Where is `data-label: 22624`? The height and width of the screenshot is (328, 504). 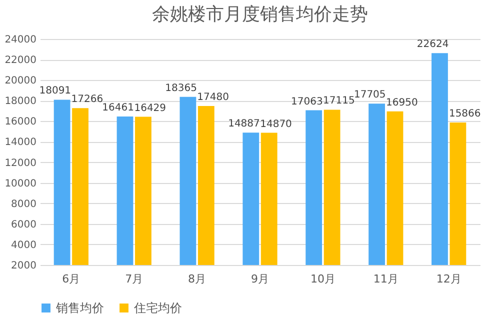 data-label: 22624 is located at coordinates (432, 44).